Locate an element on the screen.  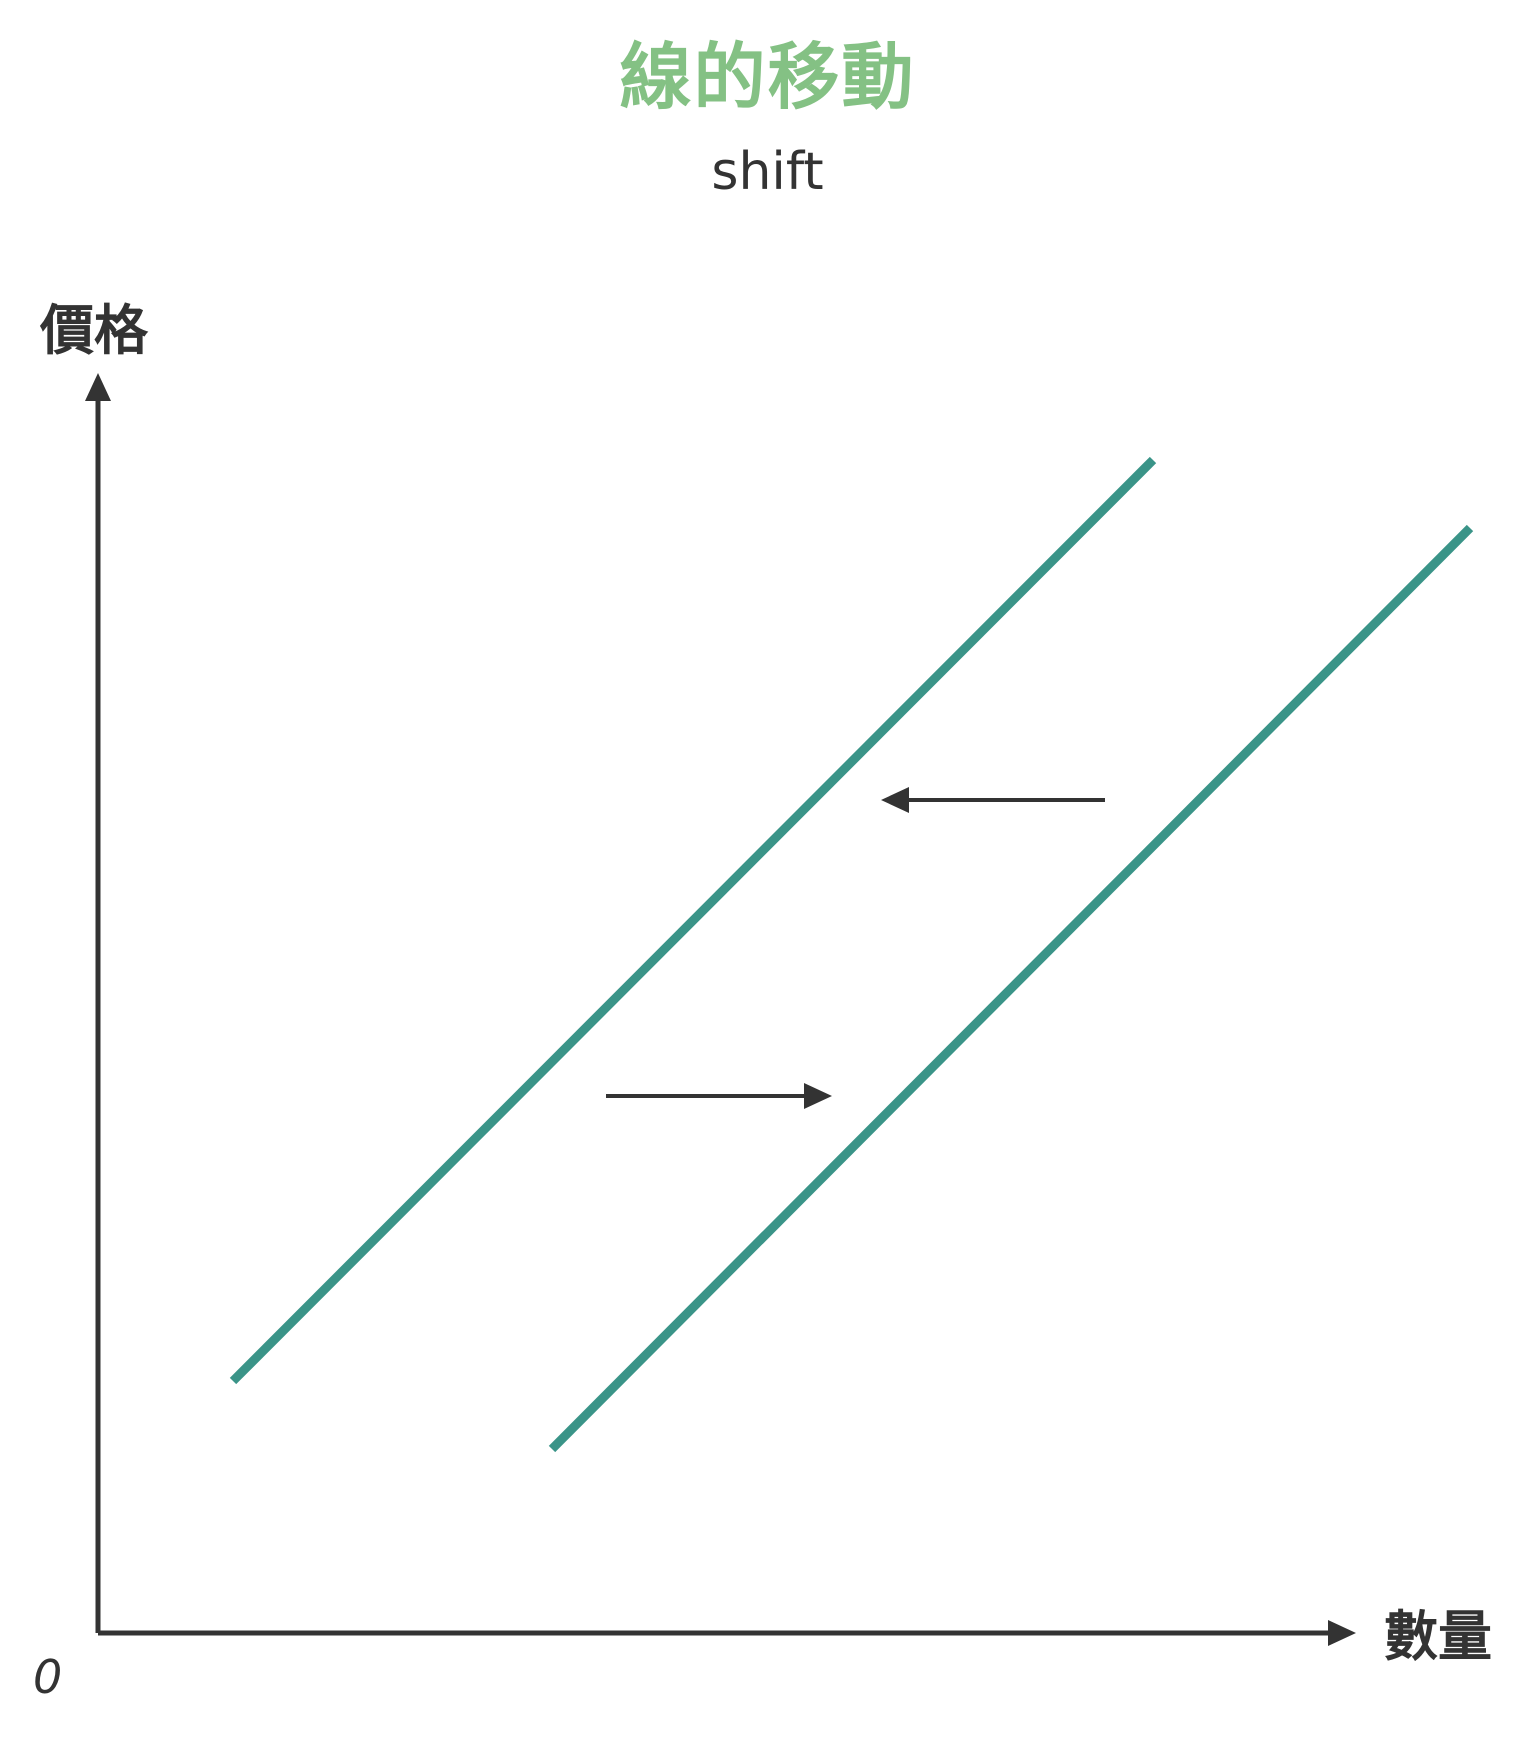
y-axis-label: 價格 is located at coordinates (94, 330).